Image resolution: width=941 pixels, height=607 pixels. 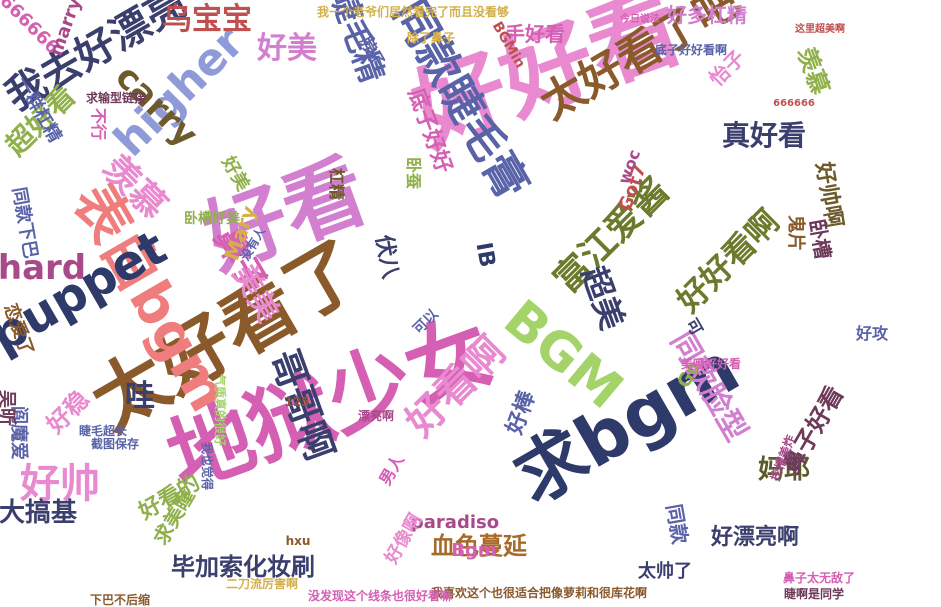 I want to click on cloud-word: 睫毛超长, so click(x=102, y=431).